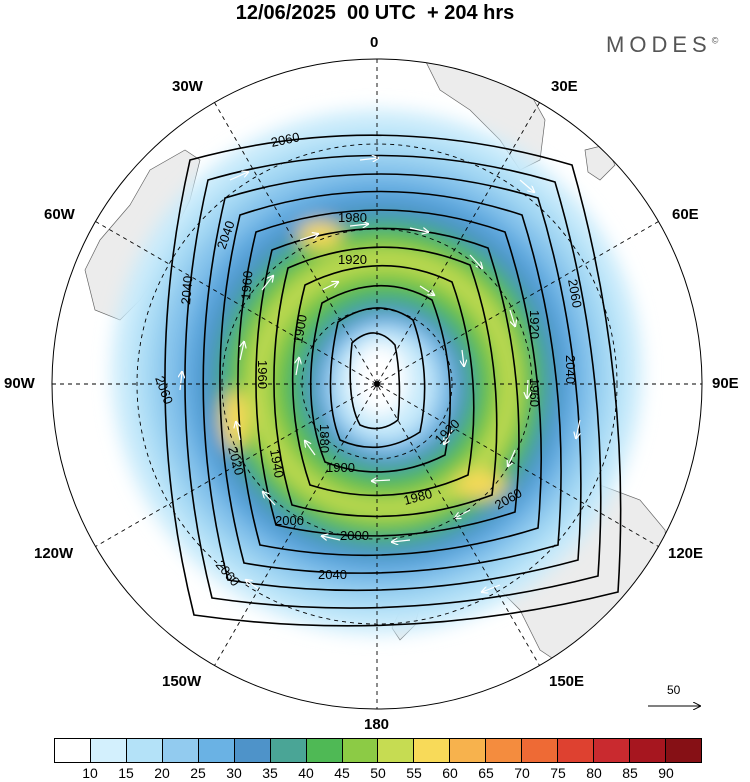 The width and height of the screenshot is (750, 782). Describe the element at coordinates (126, 773) in the screenshot. I see `colorbar-tick-label: 15` at that location.